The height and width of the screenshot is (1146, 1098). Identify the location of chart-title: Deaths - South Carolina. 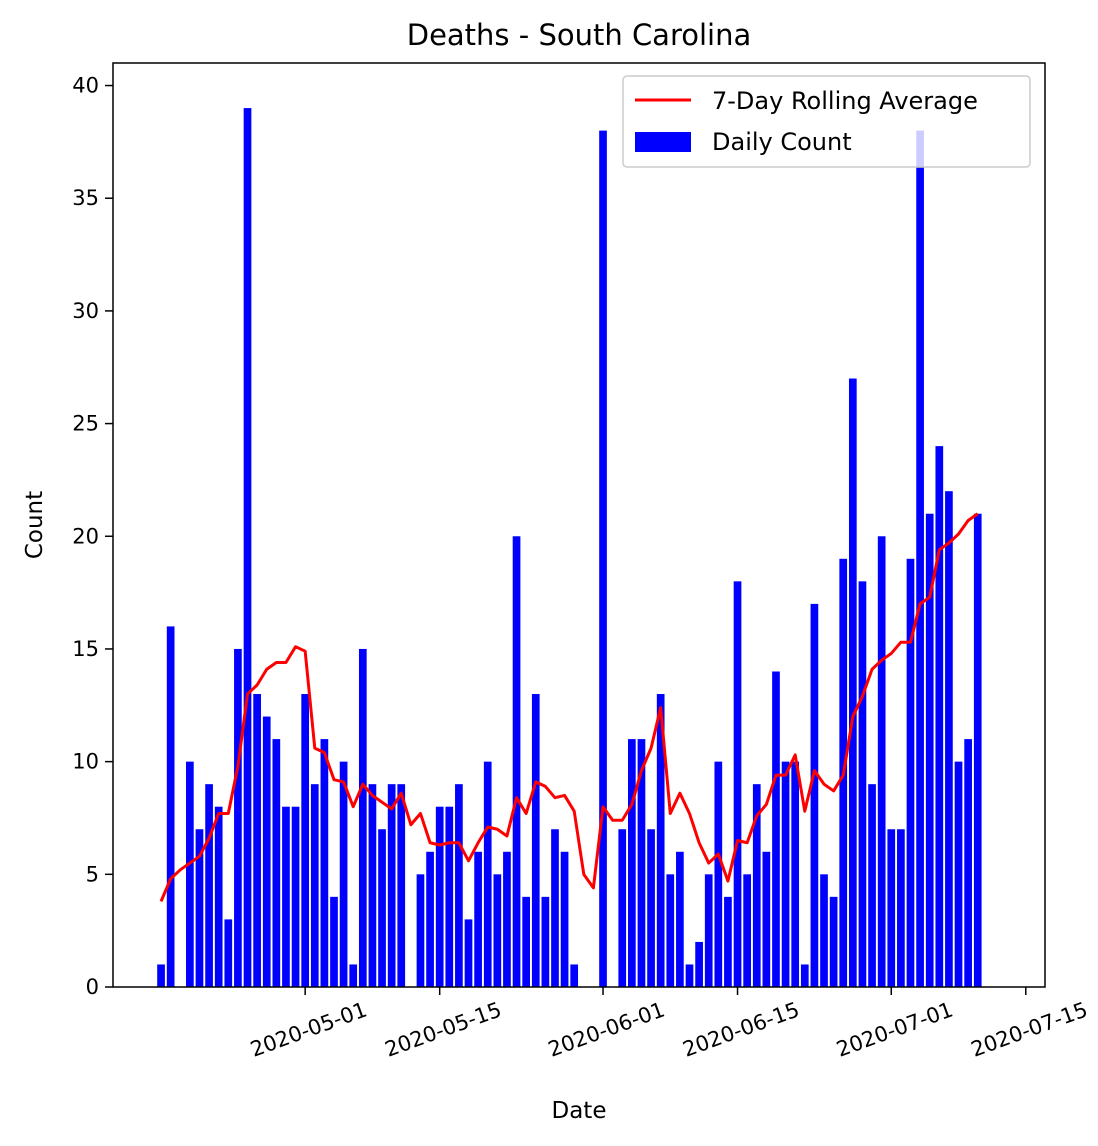
(579, 35).